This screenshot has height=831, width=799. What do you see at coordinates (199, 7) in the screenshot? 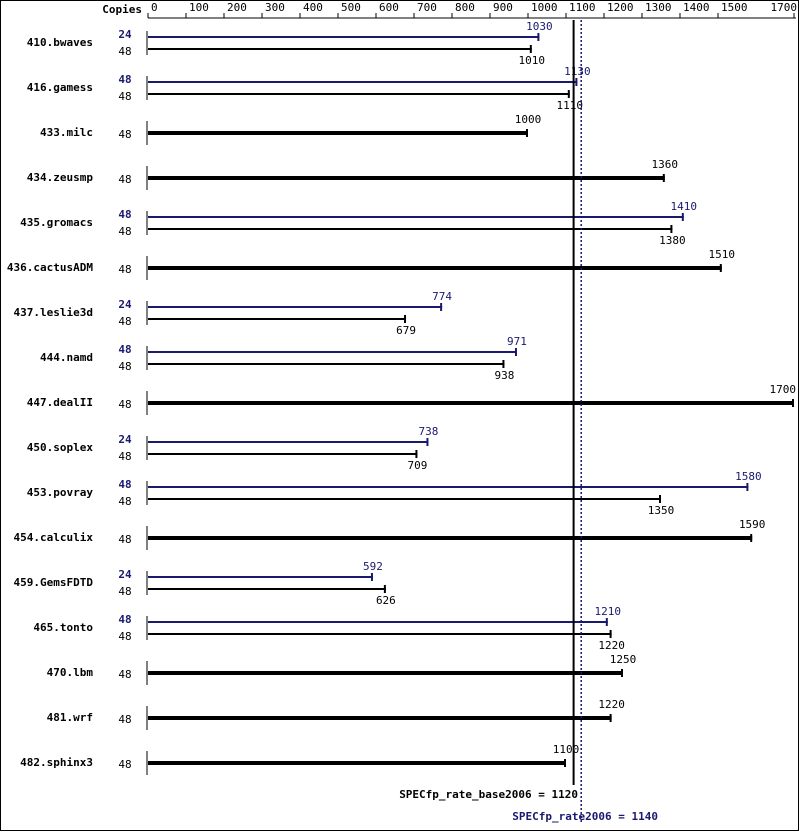
I see `x-tick-label: 100` at bounding box center [199, 7].